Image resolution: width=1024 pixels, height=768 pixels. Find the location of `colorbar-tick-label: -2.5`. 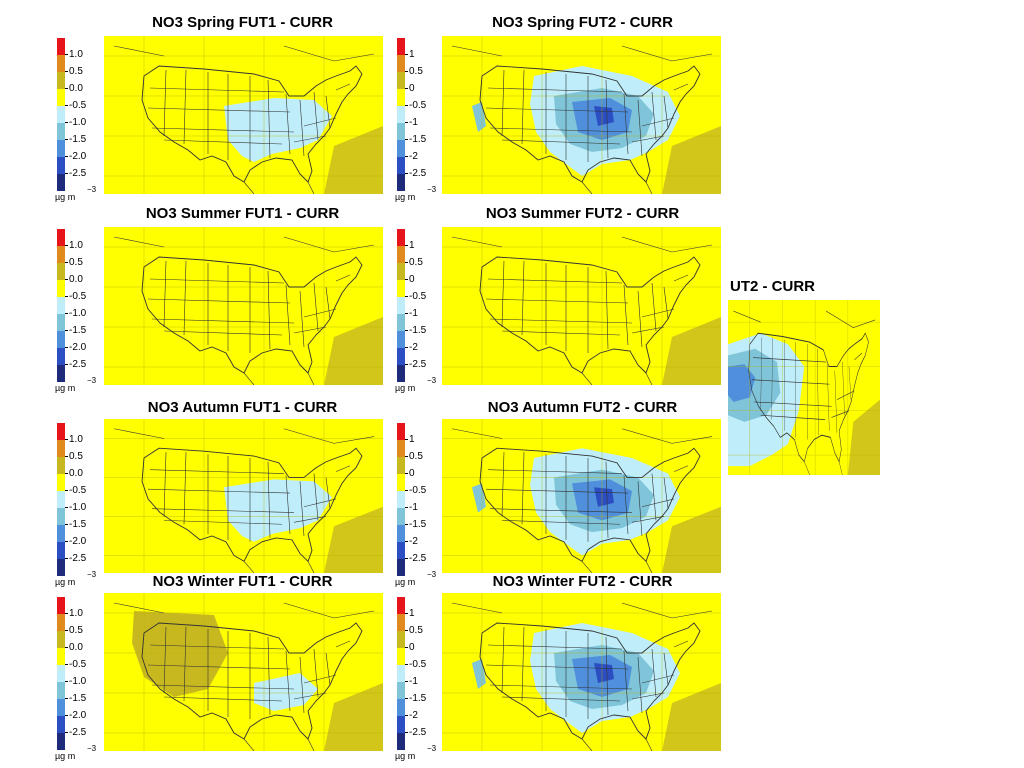

colorbar-tick-label: -2.5 is located at coordinates (418, 173).